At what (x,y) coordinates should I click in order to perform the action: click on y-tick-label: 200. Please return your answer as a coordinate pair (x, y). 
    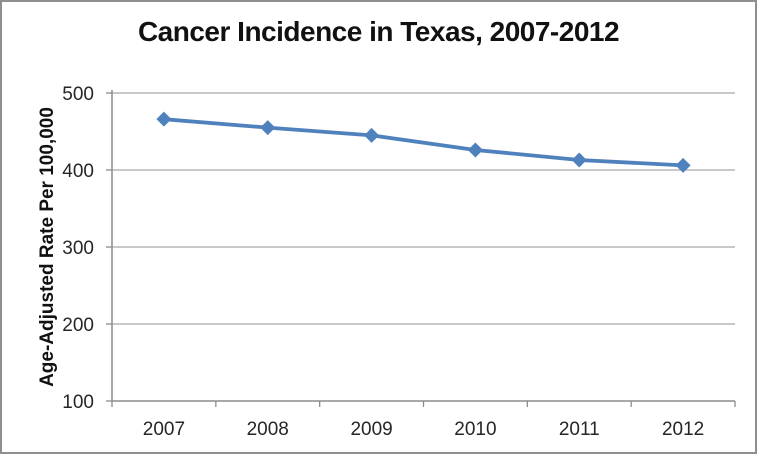
    Looking at the image, I should click on (78, 325).